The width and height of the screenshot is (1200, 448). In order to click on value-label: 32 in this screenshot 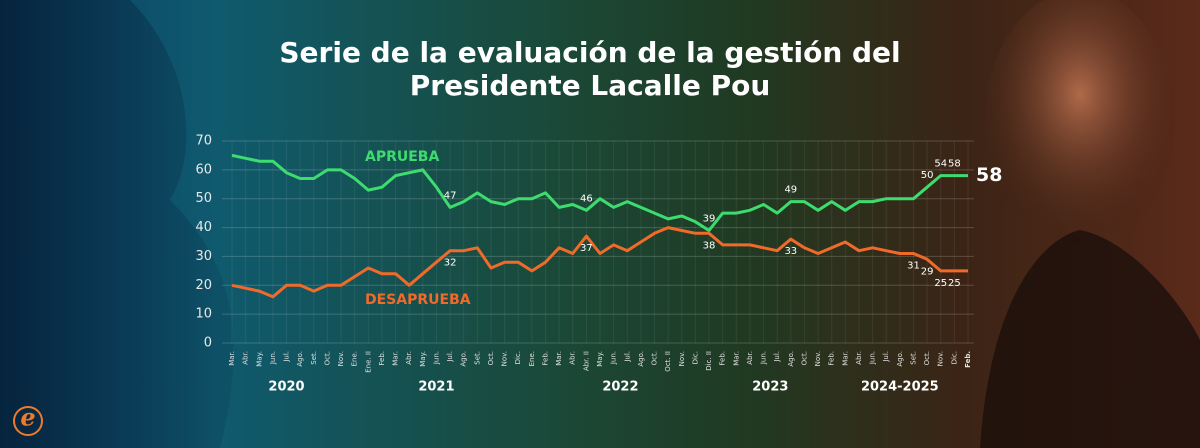, I will do `click(450, 263)`.